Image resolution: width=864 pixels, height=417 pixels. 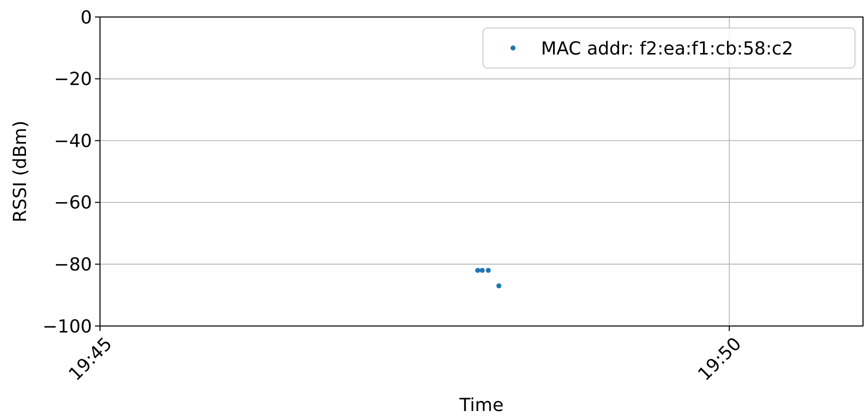 I want to click on y-tick-label: −80, so click(x=73, y=265).